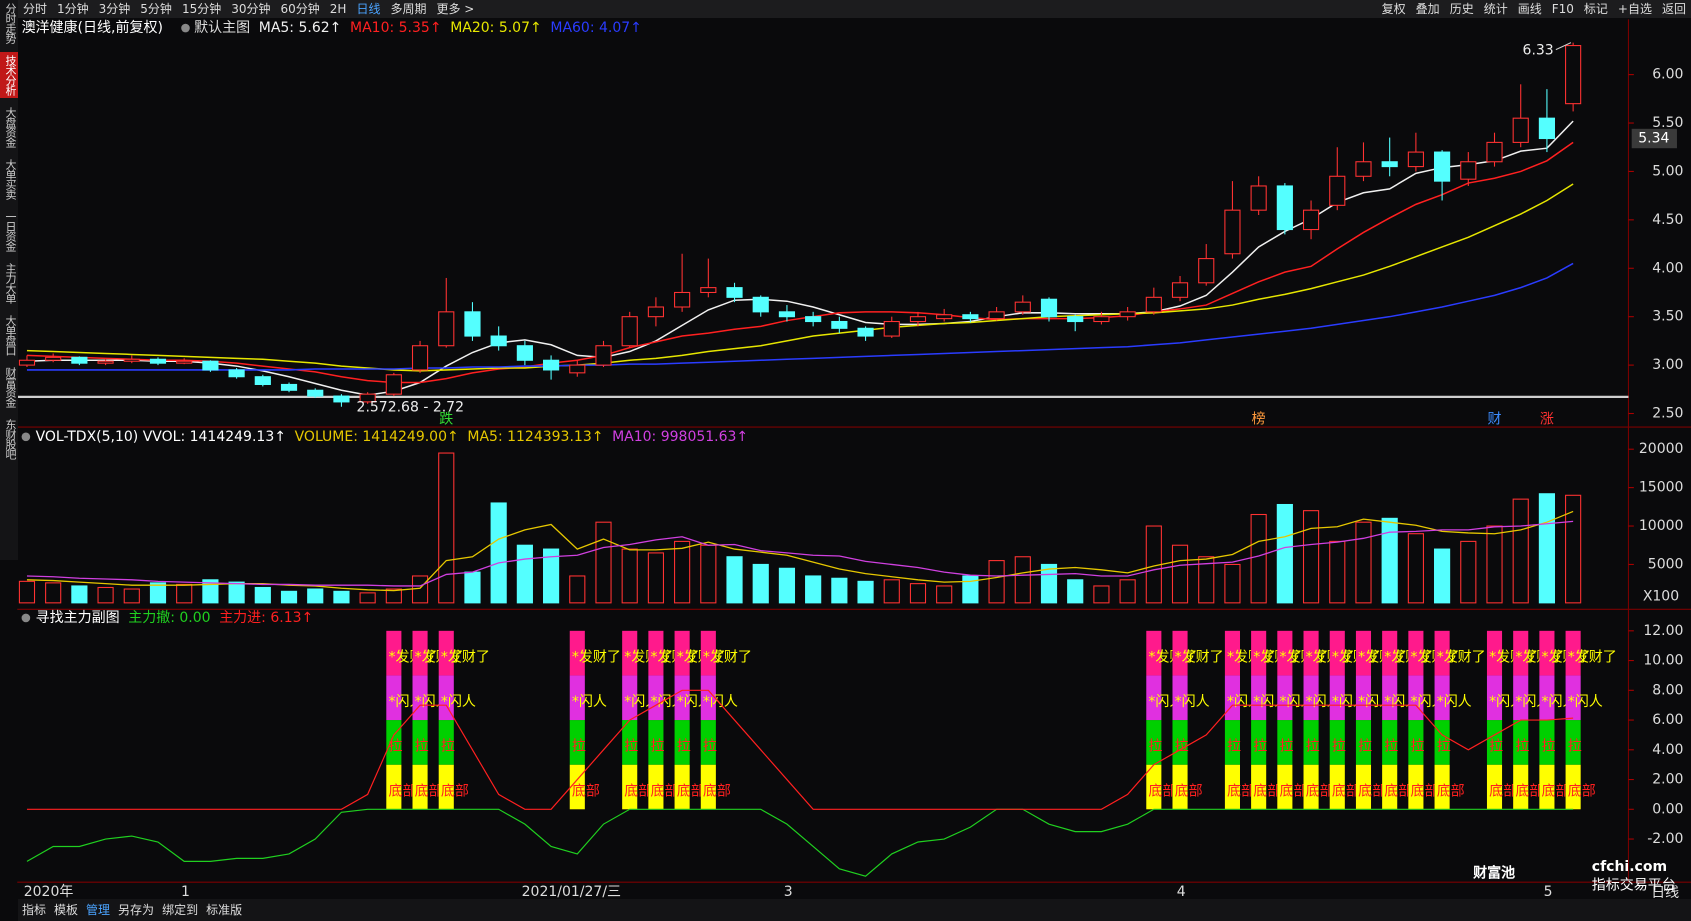 This screenshot has height=921, width=1691. I want to click on side-tab: 技术分析, so click(9, 75).